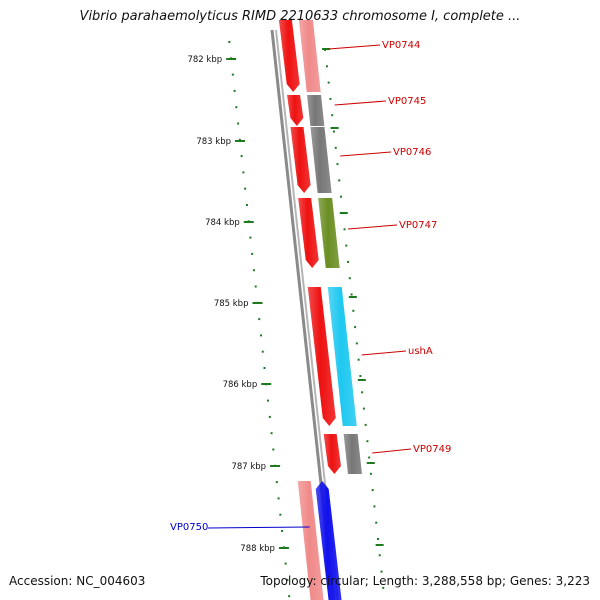 The width and height of the screenshot is (600, 600). I want to click on cds-forward-VP0749, so click(332, 454).